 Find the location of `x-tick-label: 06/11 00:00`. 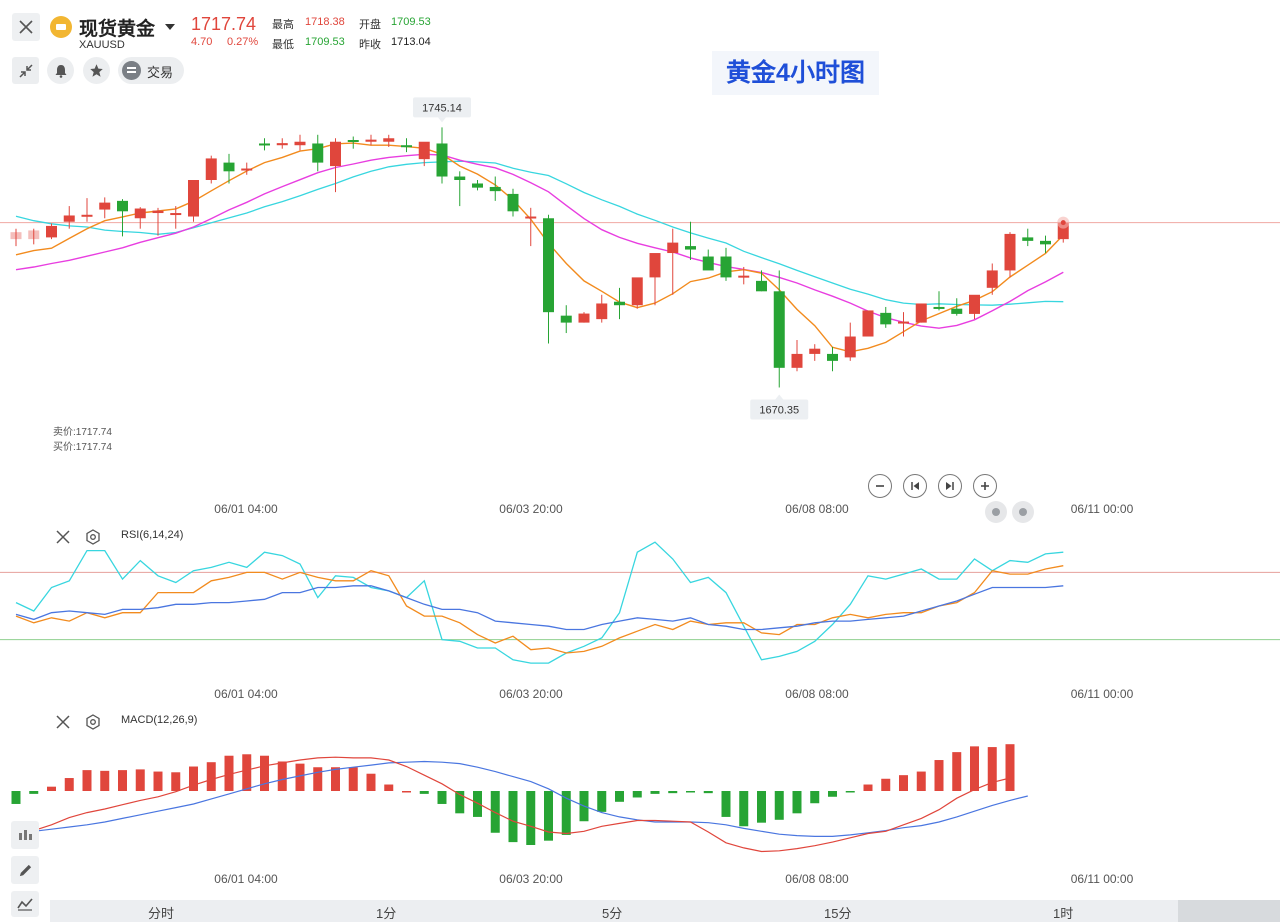

x-tick-label: 06/11 00:00 is located at coordinates (1102, 509).